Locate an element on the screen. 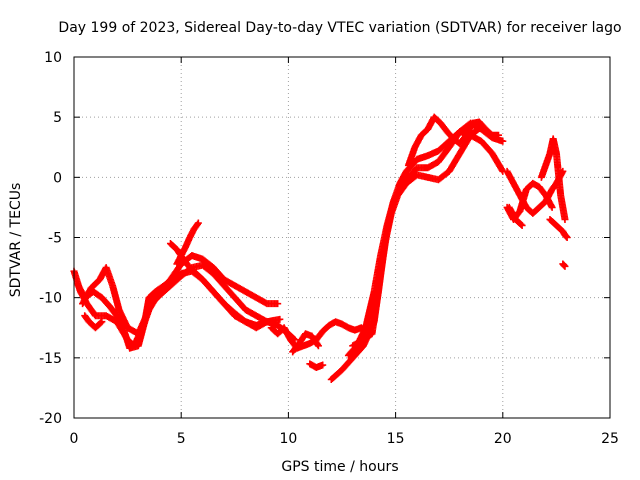  x-tick-label: 10 is located at coordinates (288, 439).